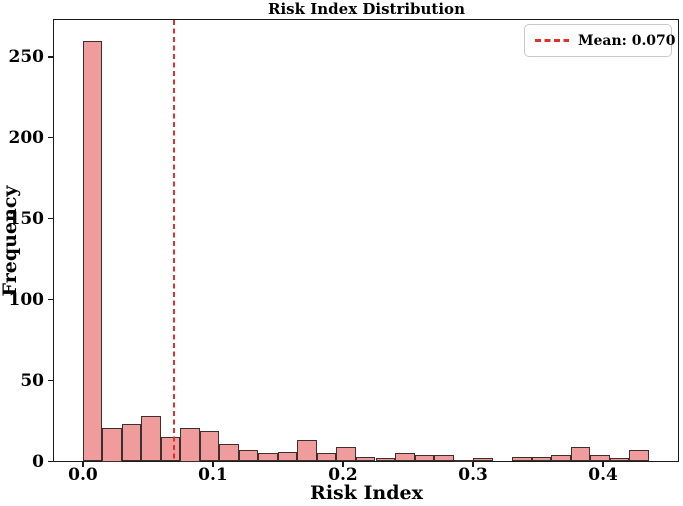 The height and width of the screenshot is (506, 683). I want to click on y-axis-label: Frequency, so click(10, 241).